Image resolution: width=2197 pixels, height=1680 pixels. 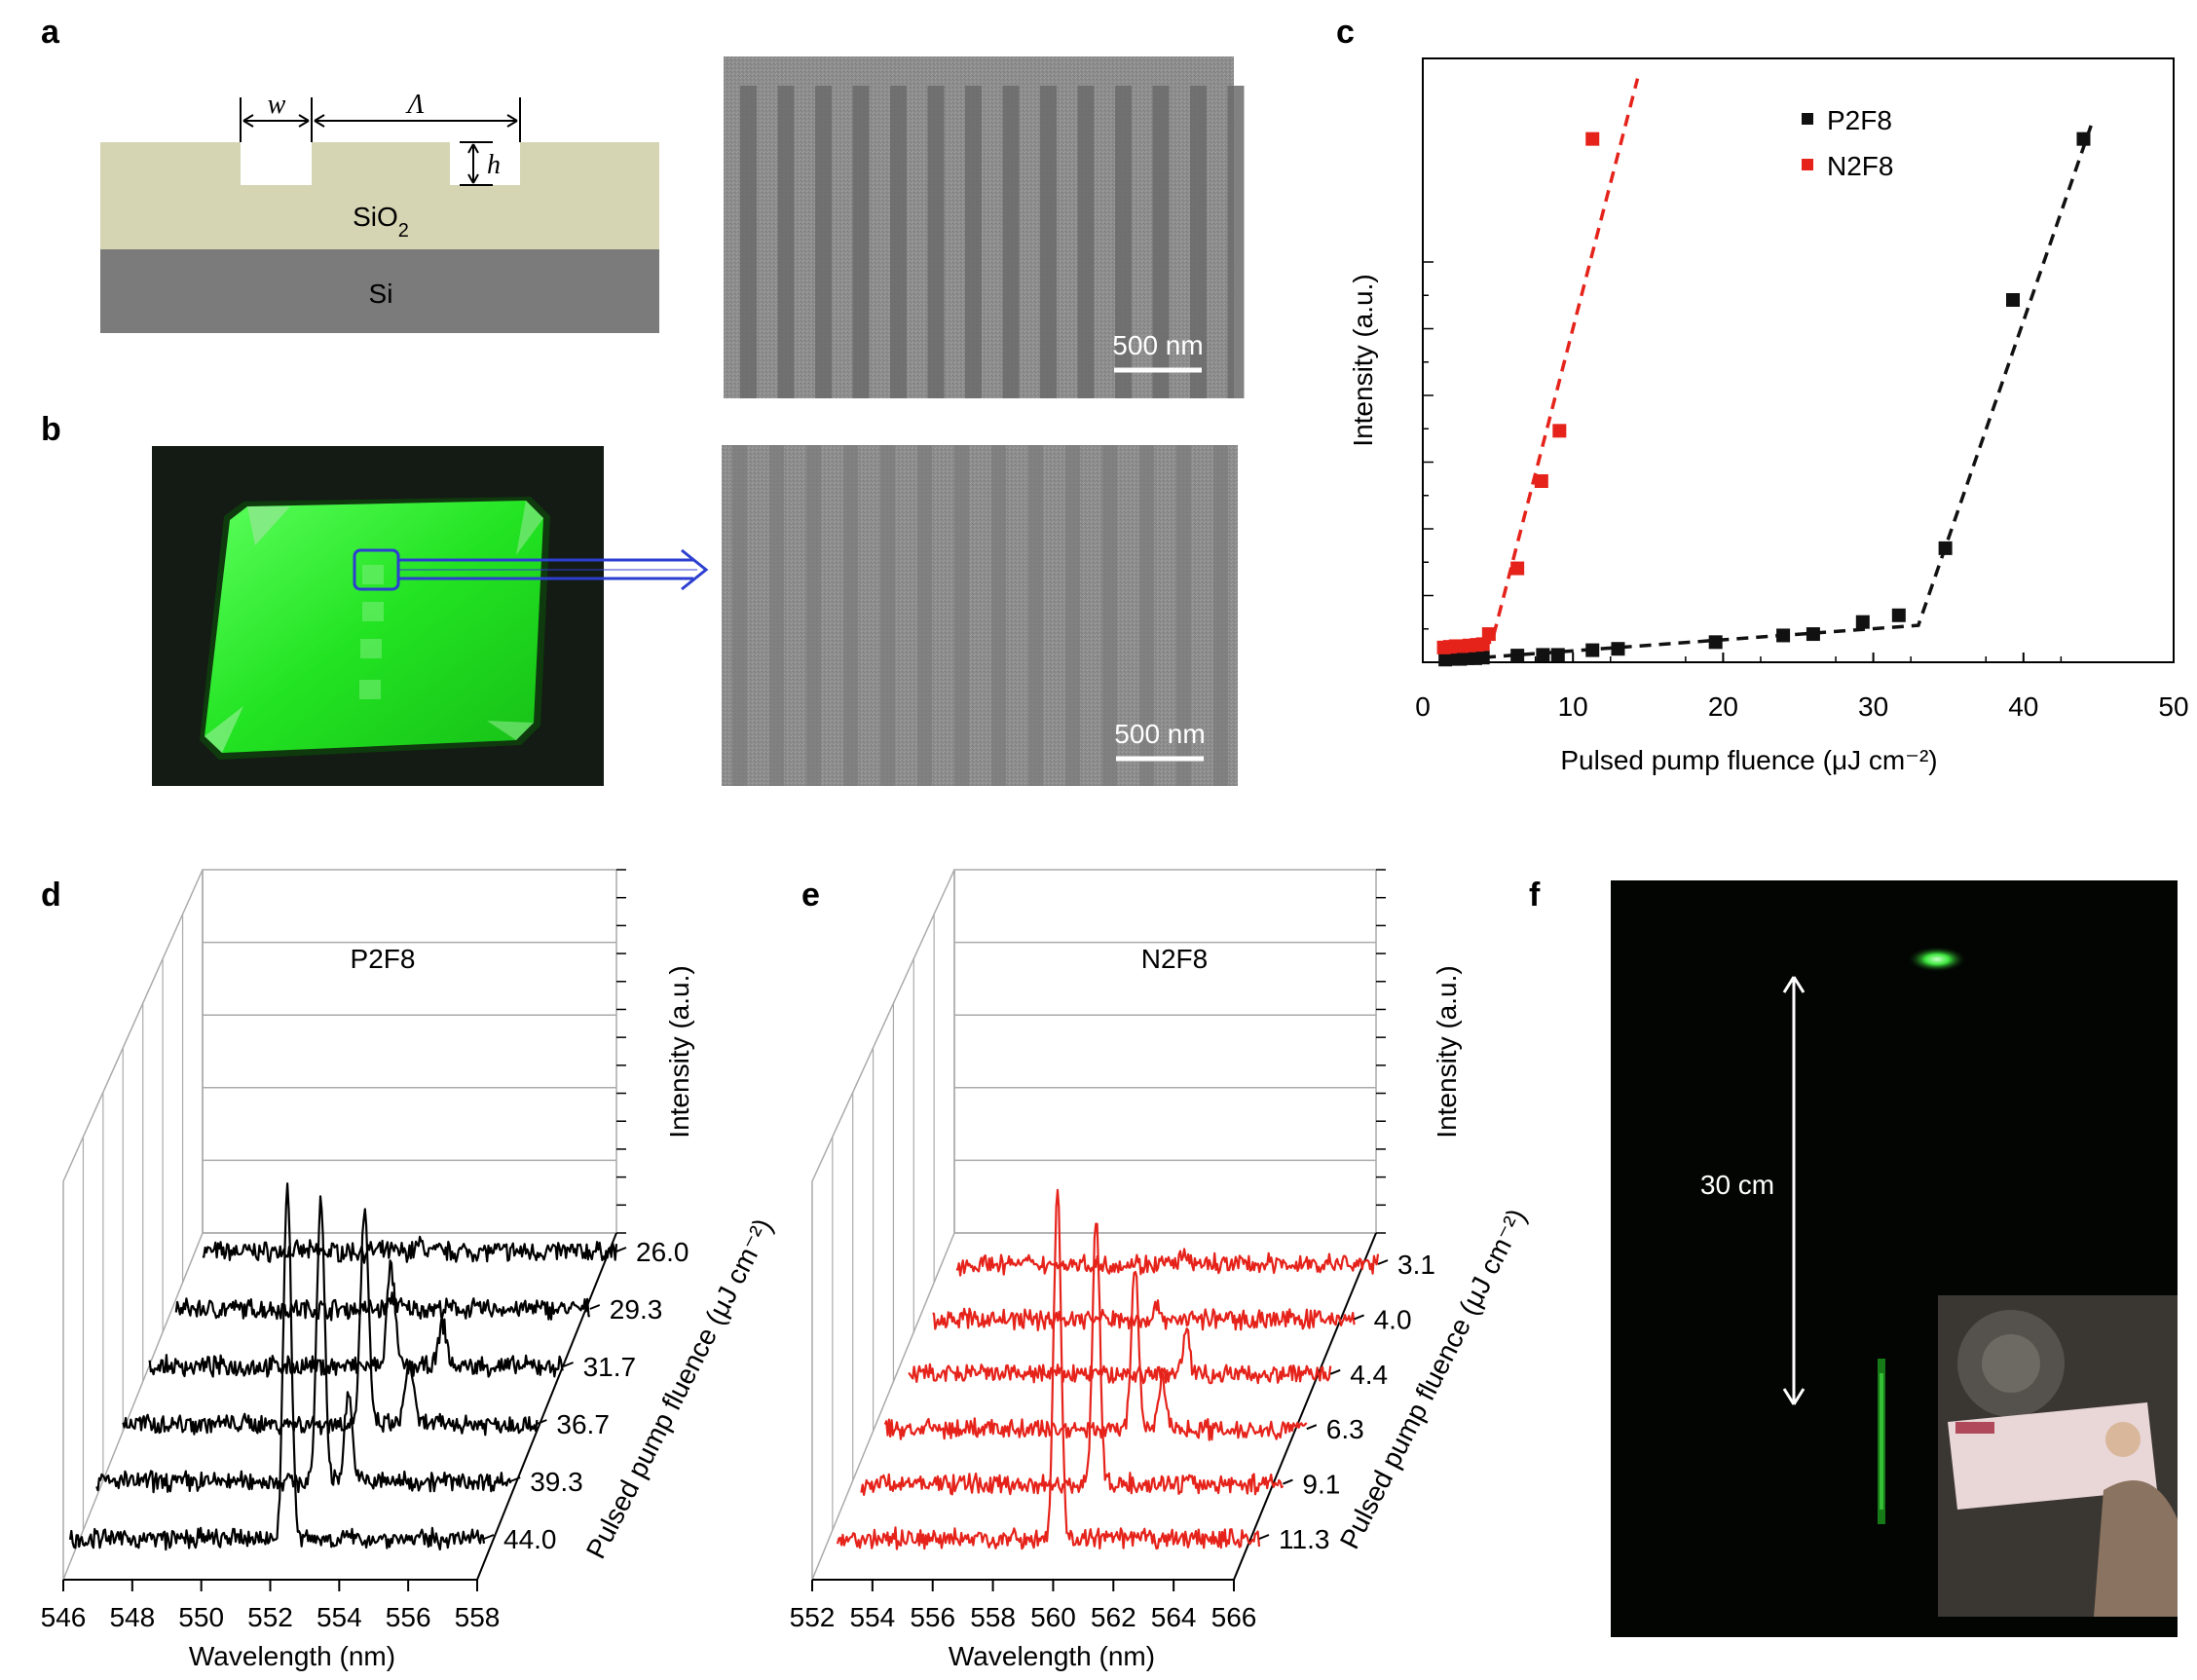 I want to click on x-tick-label: 550, so click(x=201, y=1617).